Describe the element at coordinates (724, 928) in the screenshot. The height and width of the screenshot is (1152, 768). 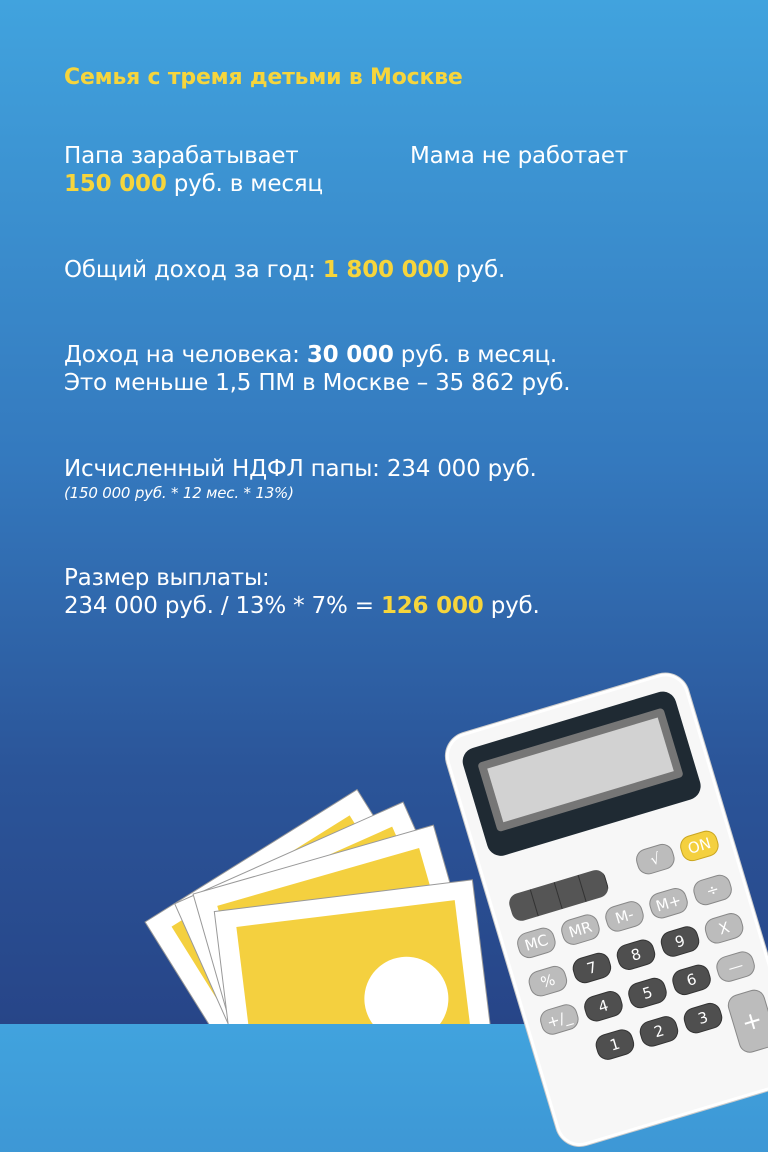
I see `key-multiply: X` at that location.